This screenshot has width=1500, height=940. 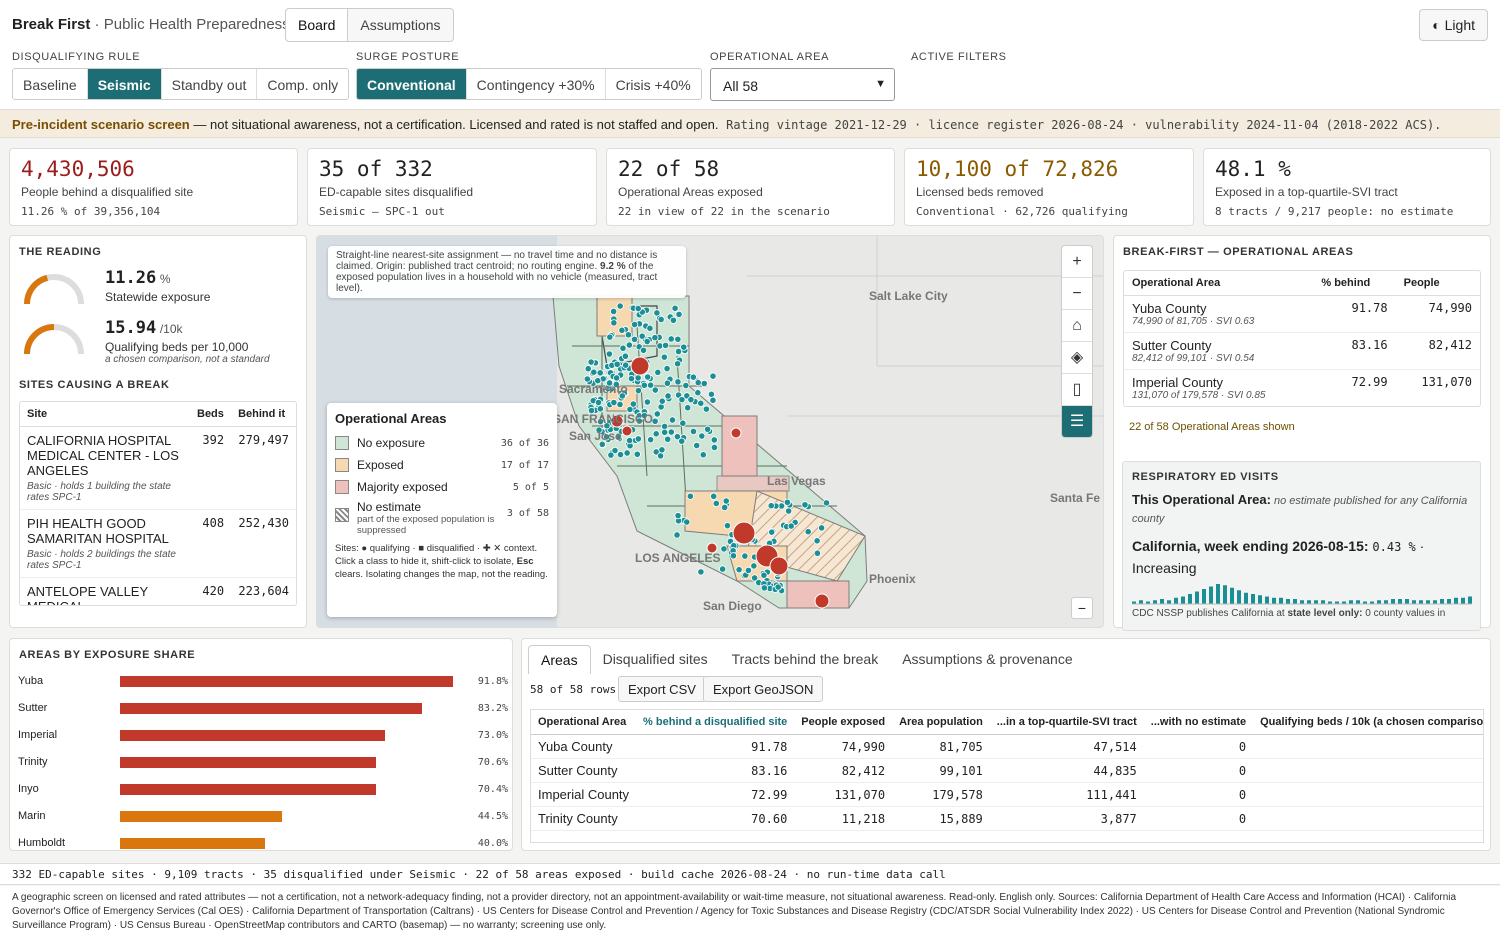 I want to click on collapse-icon: −, so click(x=1082, y=608).